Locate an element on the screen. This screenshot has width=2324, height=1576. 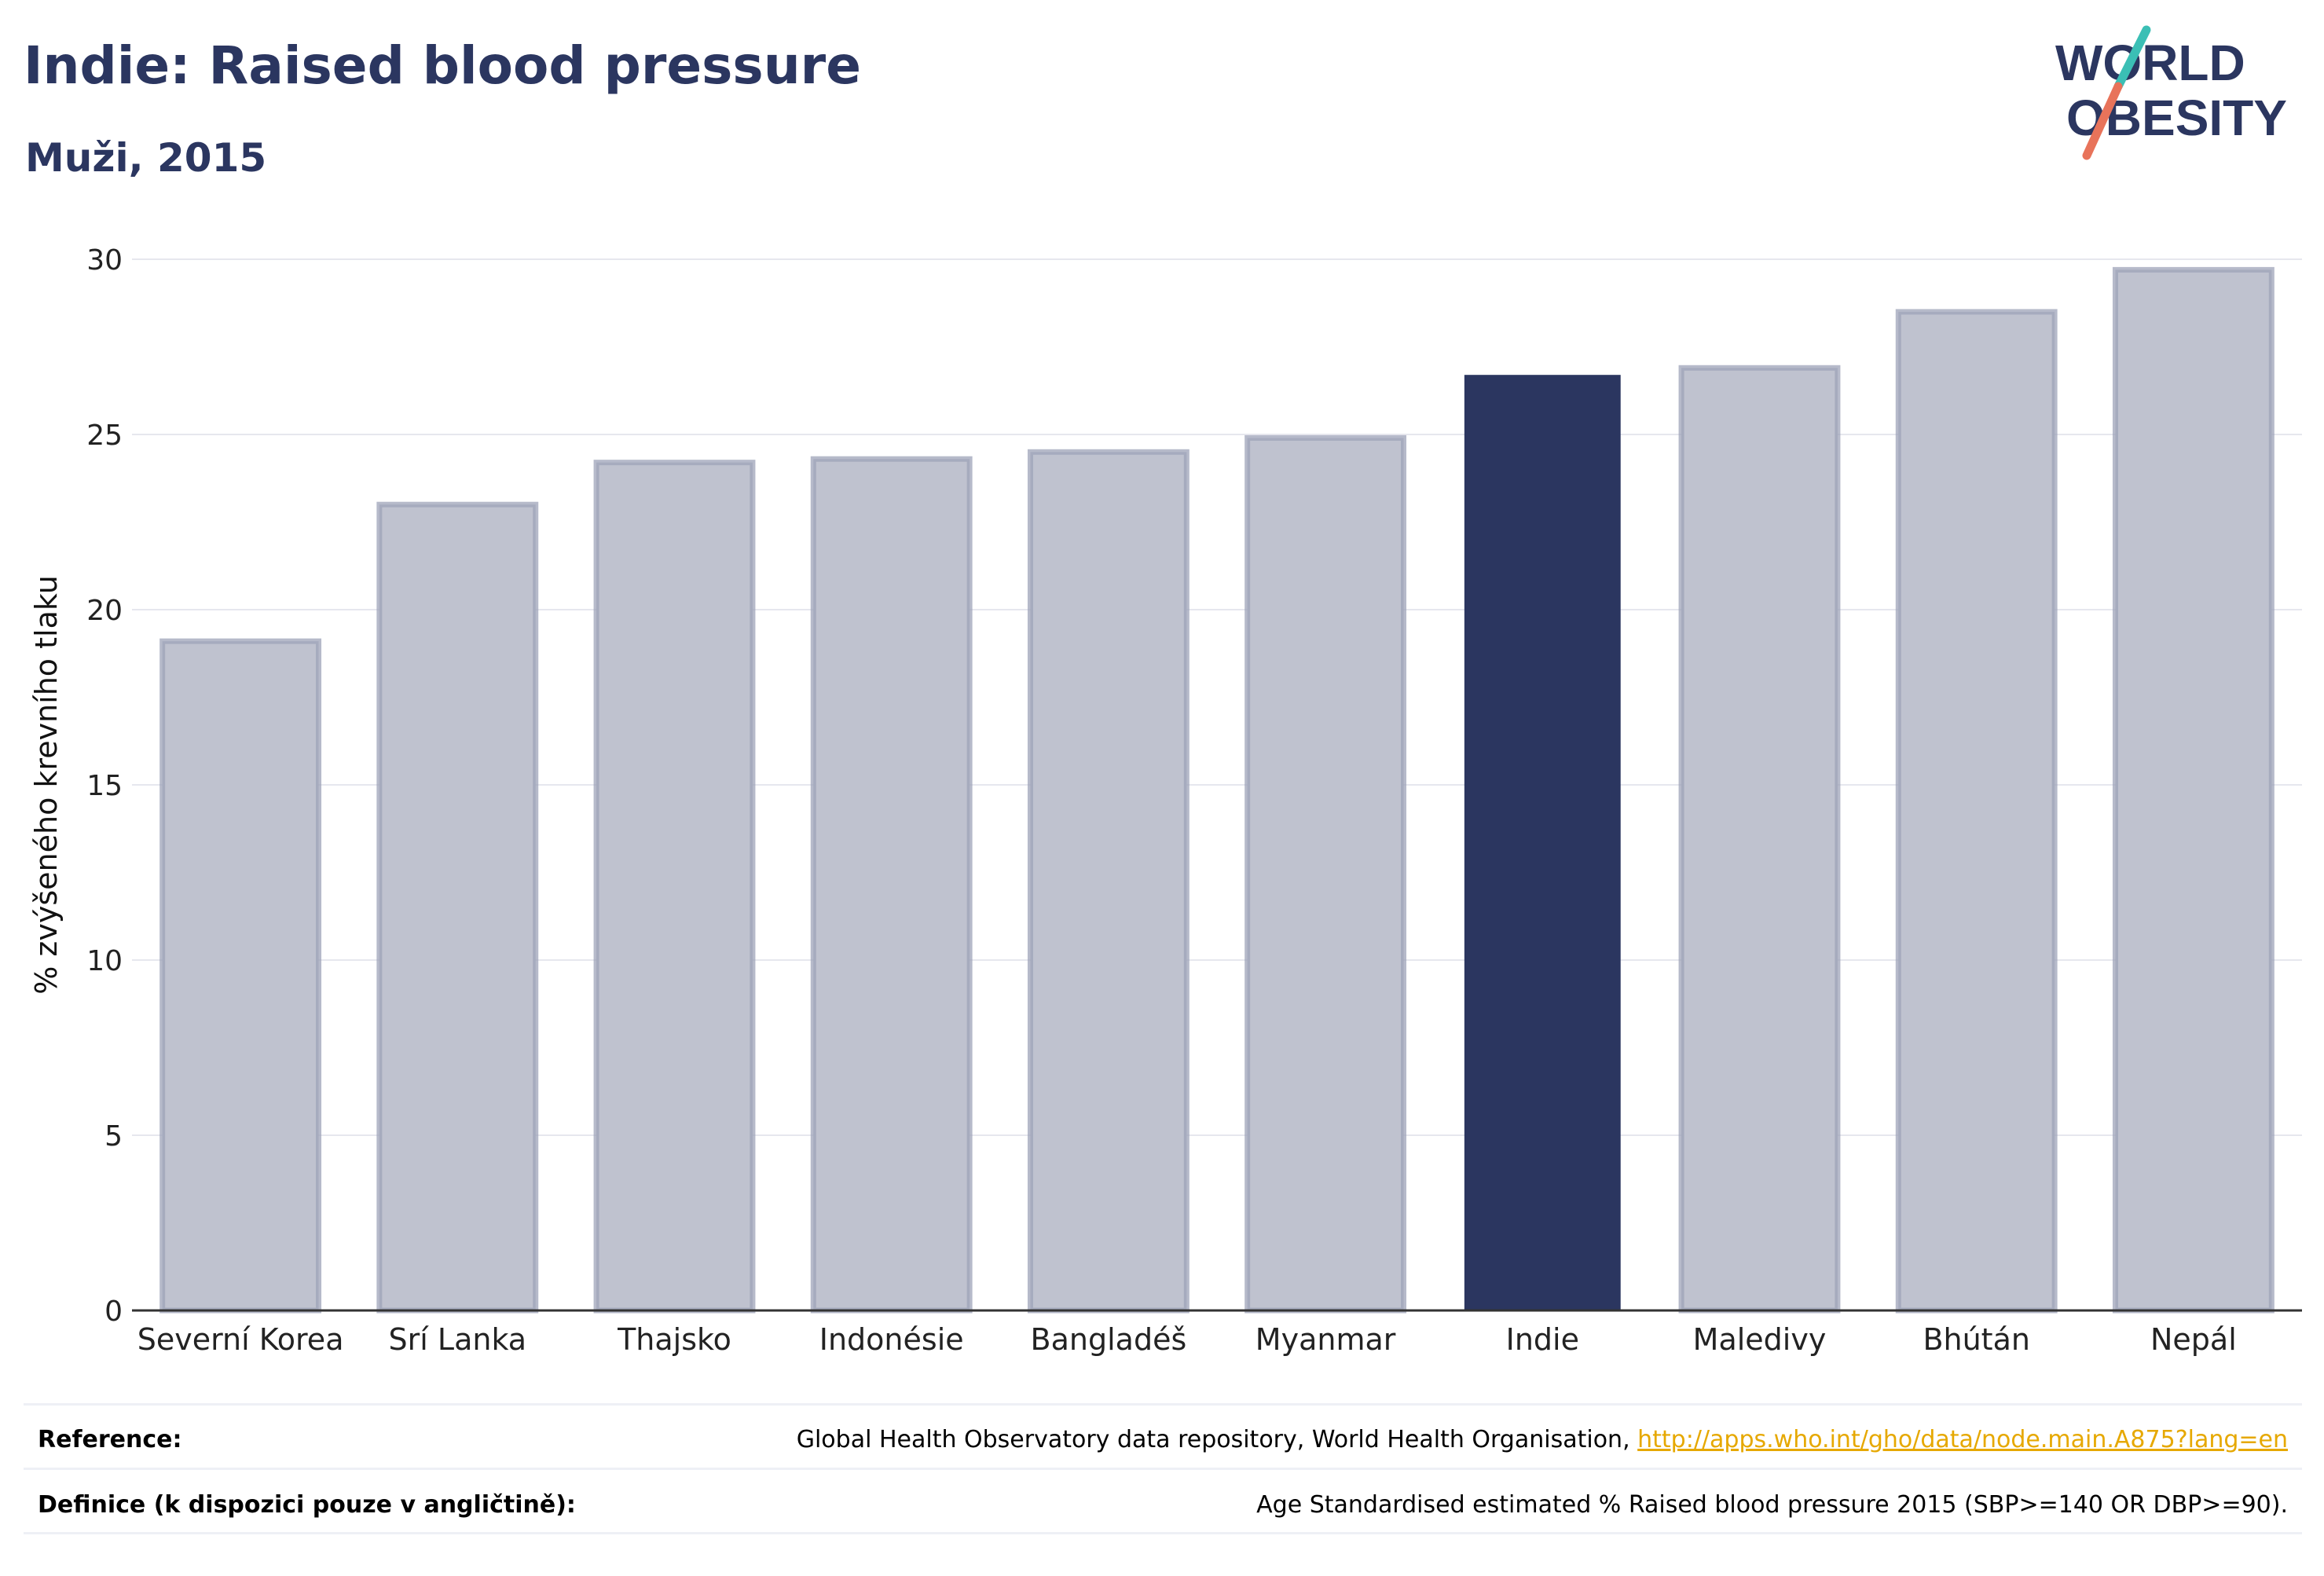
logo-slash-teal is located at coordinates (2132, 58).